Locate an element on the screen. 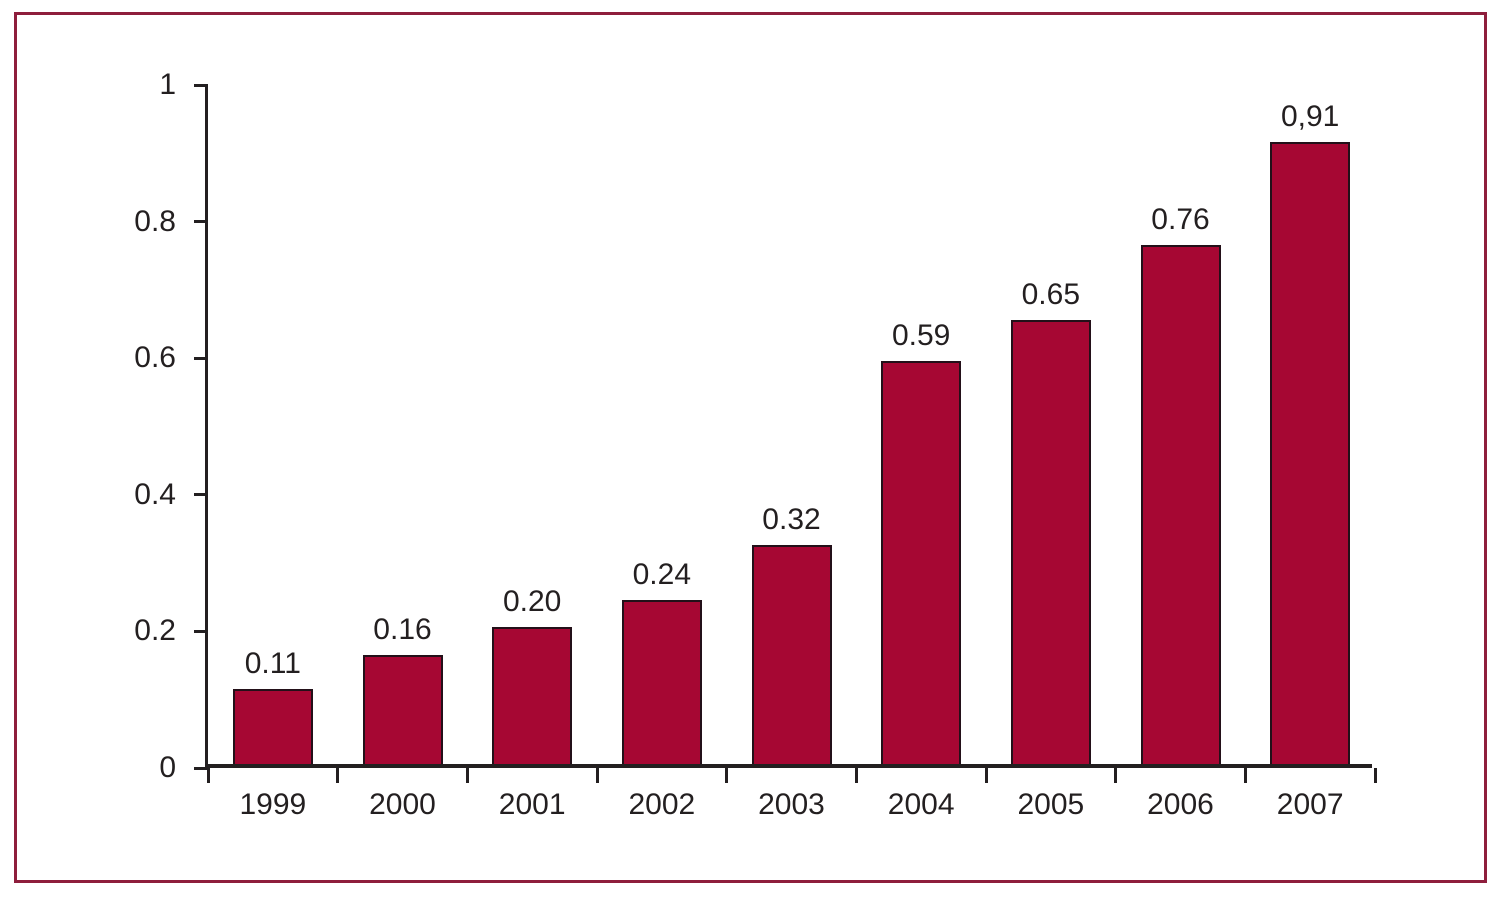 This screenshot has height=904, width=1504. x-axis-category-label: 1999 is located at coordinates (273, 804).